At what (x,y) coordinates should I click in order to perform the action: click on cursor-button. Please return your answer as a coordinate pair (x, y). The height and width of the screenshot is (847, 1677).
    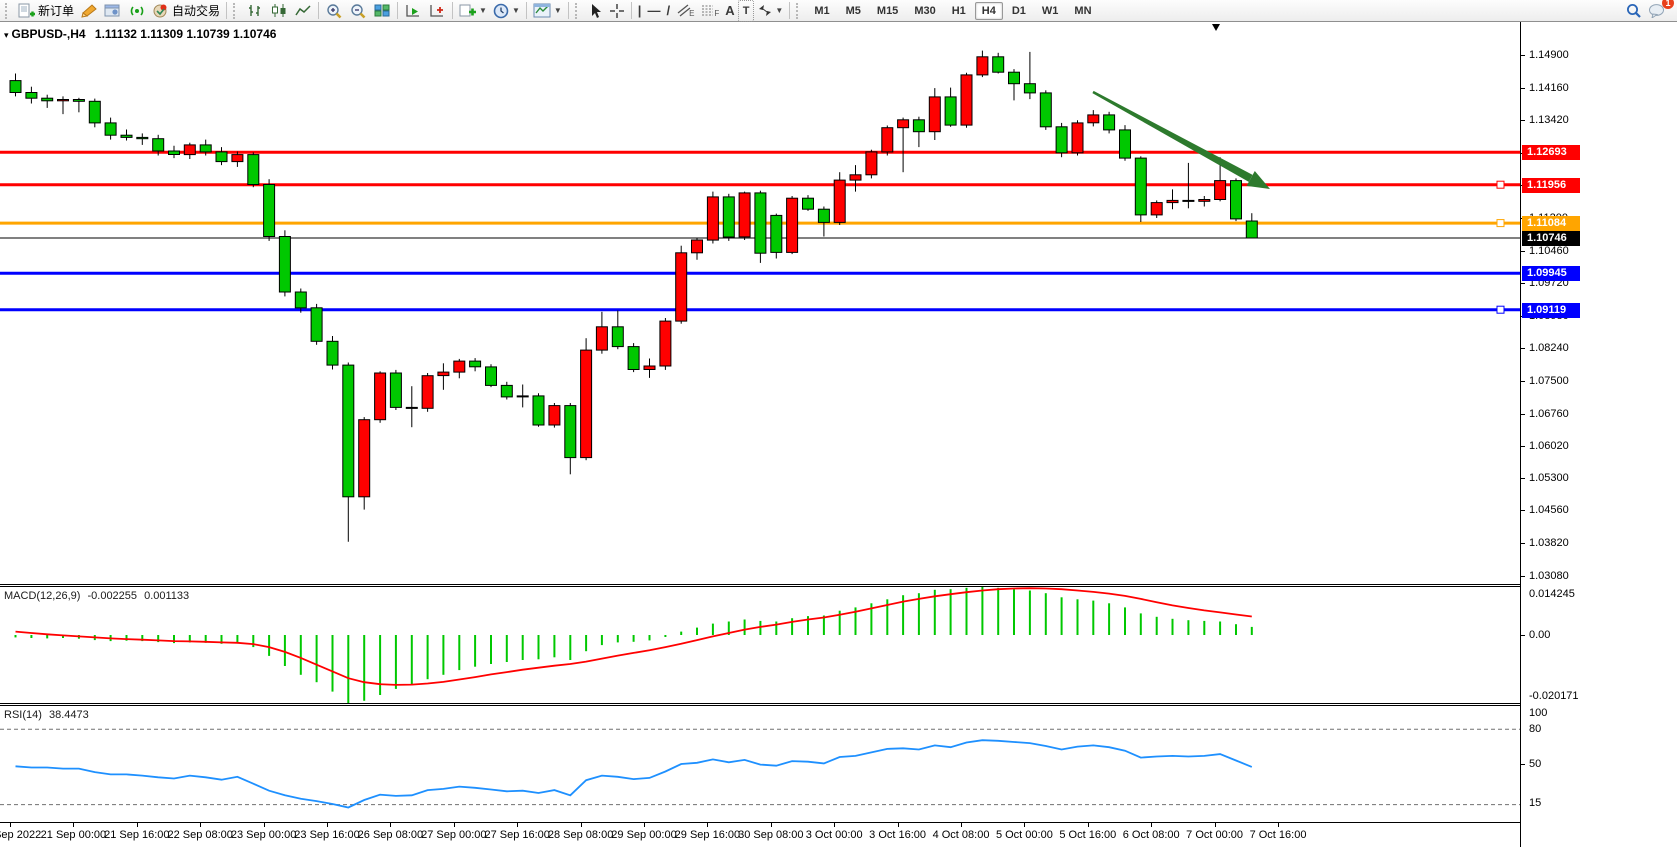
    Looking at the image, I should click on (595, 11).